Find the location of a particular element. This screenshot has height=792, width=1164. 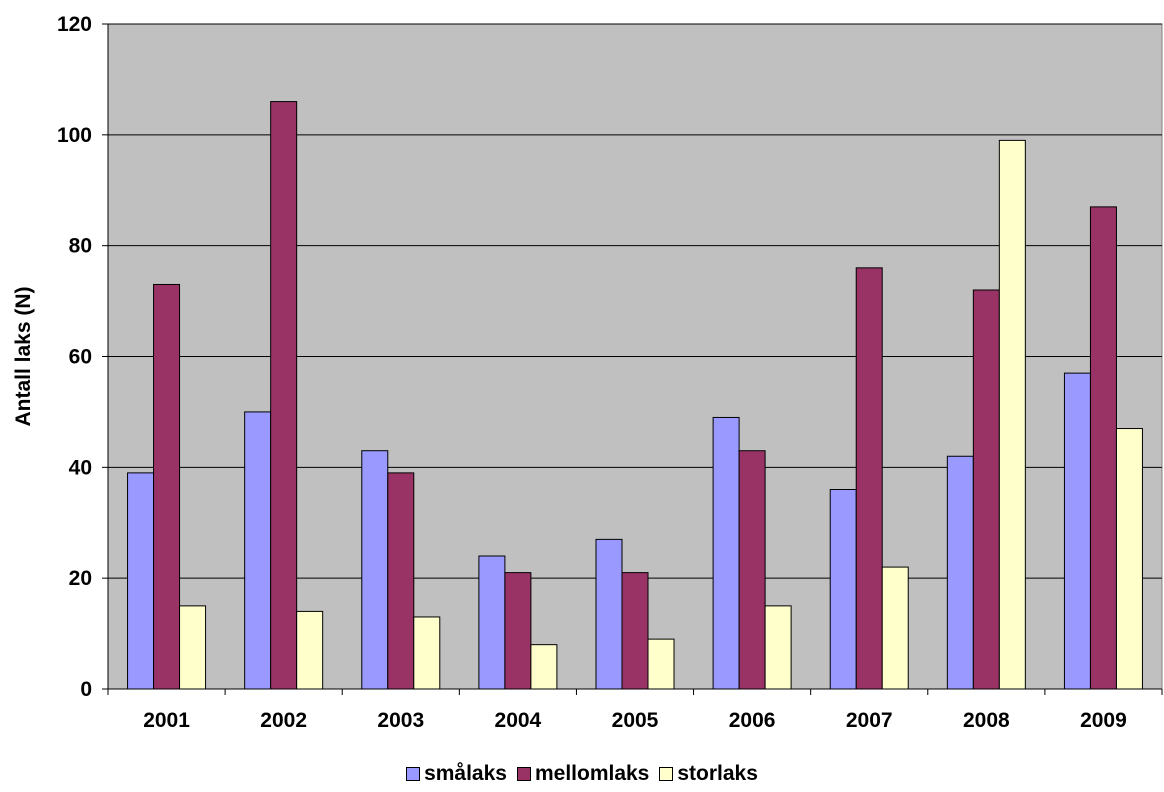

bar-smlaks-2008 is located at coordinates (960, 572).